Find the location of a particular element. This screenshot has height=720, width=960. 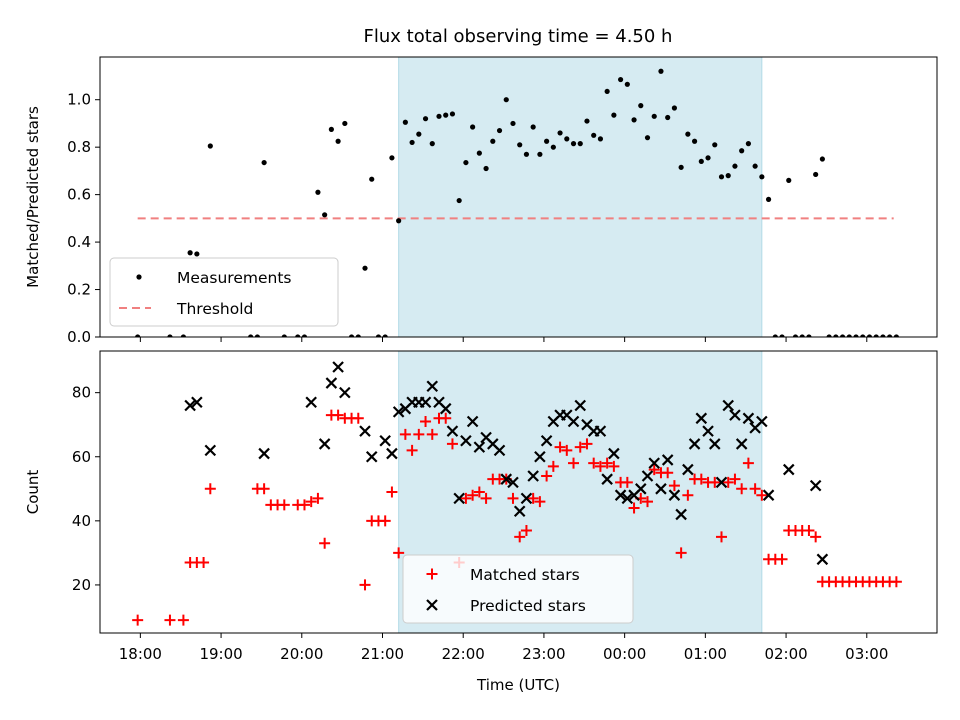

x-tick-label: 20:00 is located at coordinates (301, 654).